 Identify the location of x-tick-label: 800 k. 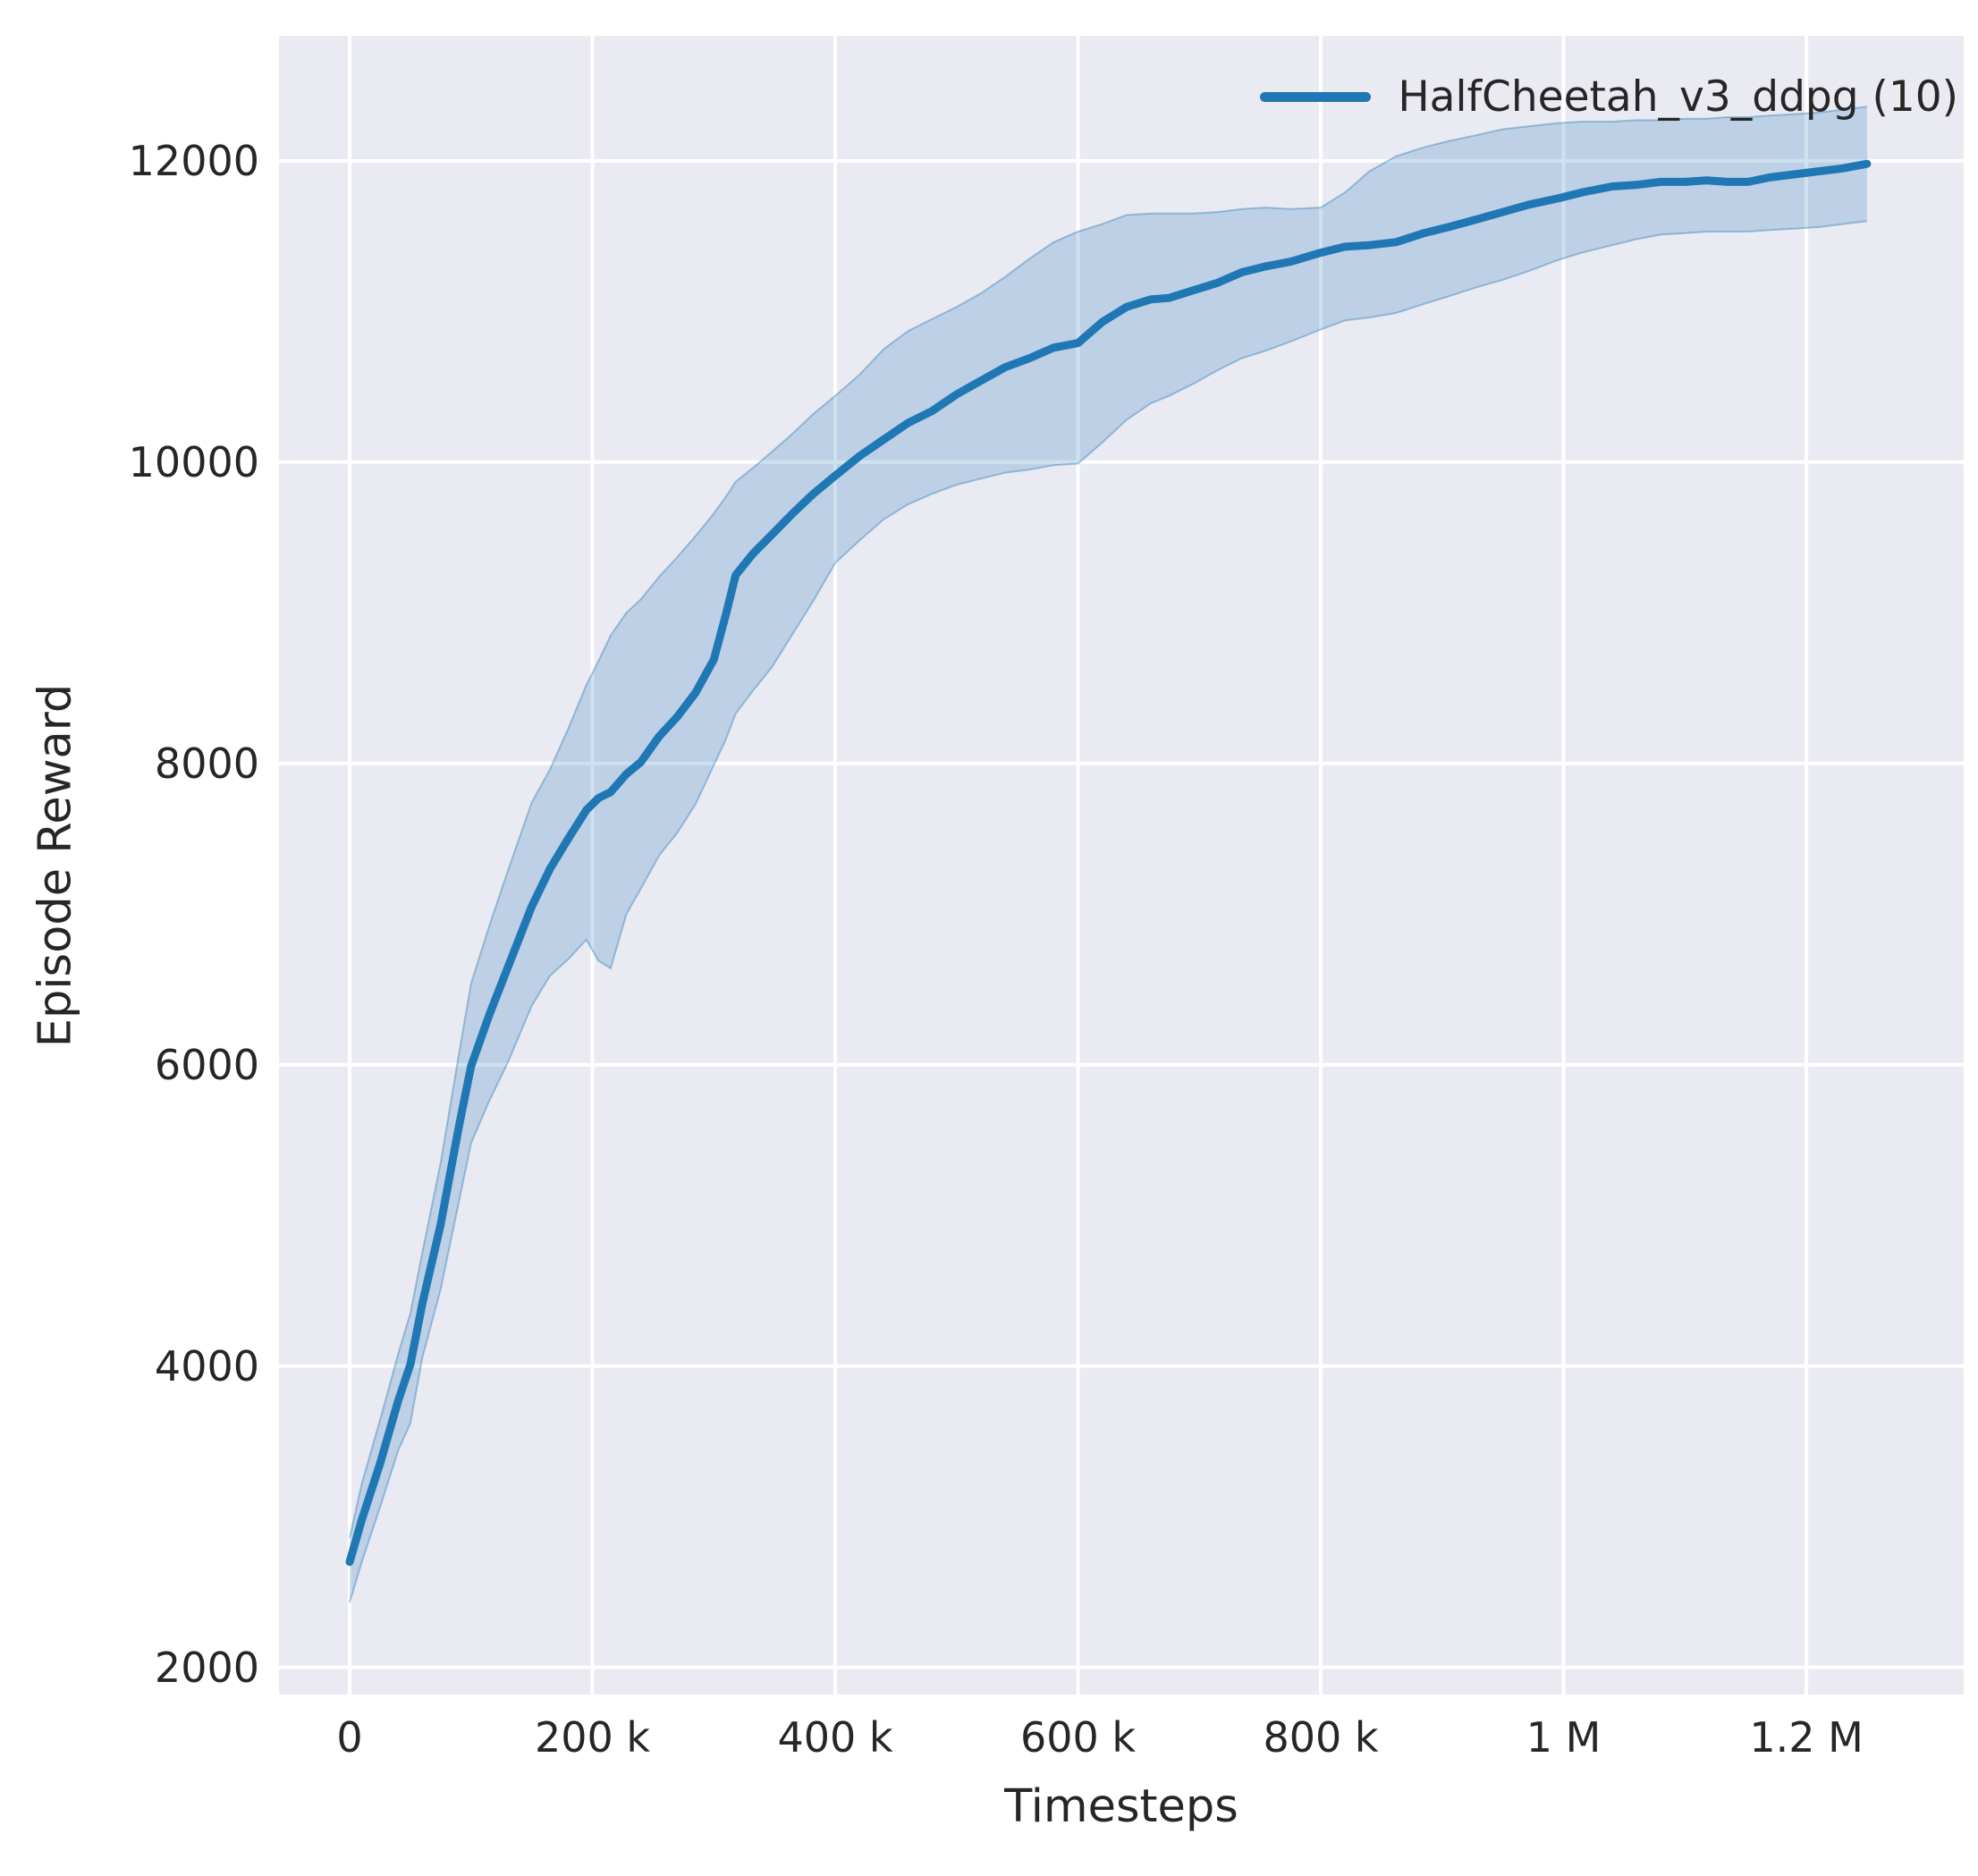
(1321, 1737).